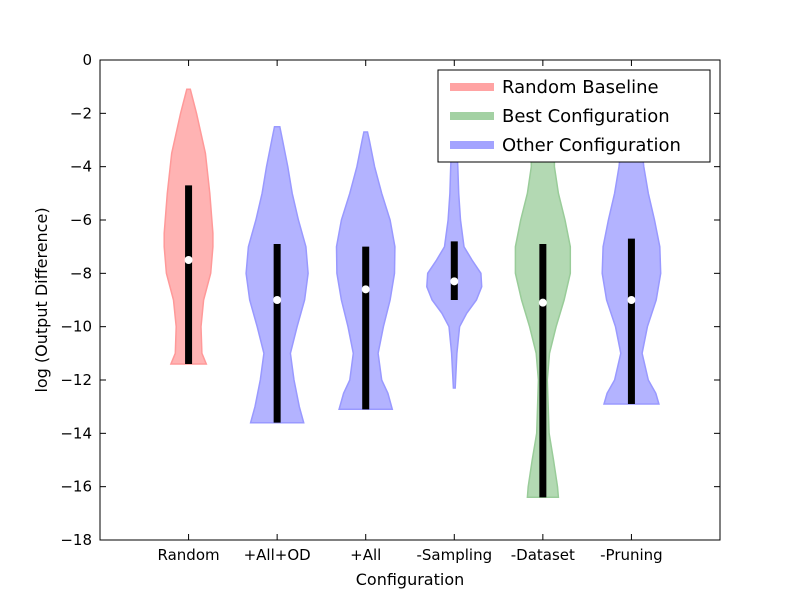 This screenshot has height=600, width=800. What do you see at coordinates (410, 579) in the screenshot?
I see `x-axis-label: Configuration` at bounding box center [410, 579].